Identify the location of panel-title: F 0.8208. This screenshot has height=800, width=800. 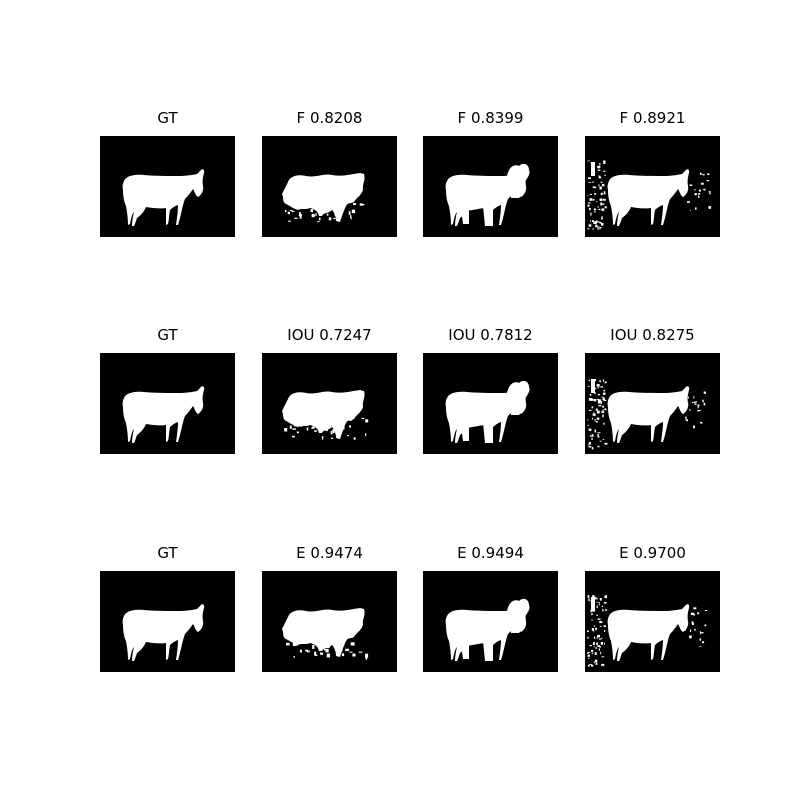
(329, 118).